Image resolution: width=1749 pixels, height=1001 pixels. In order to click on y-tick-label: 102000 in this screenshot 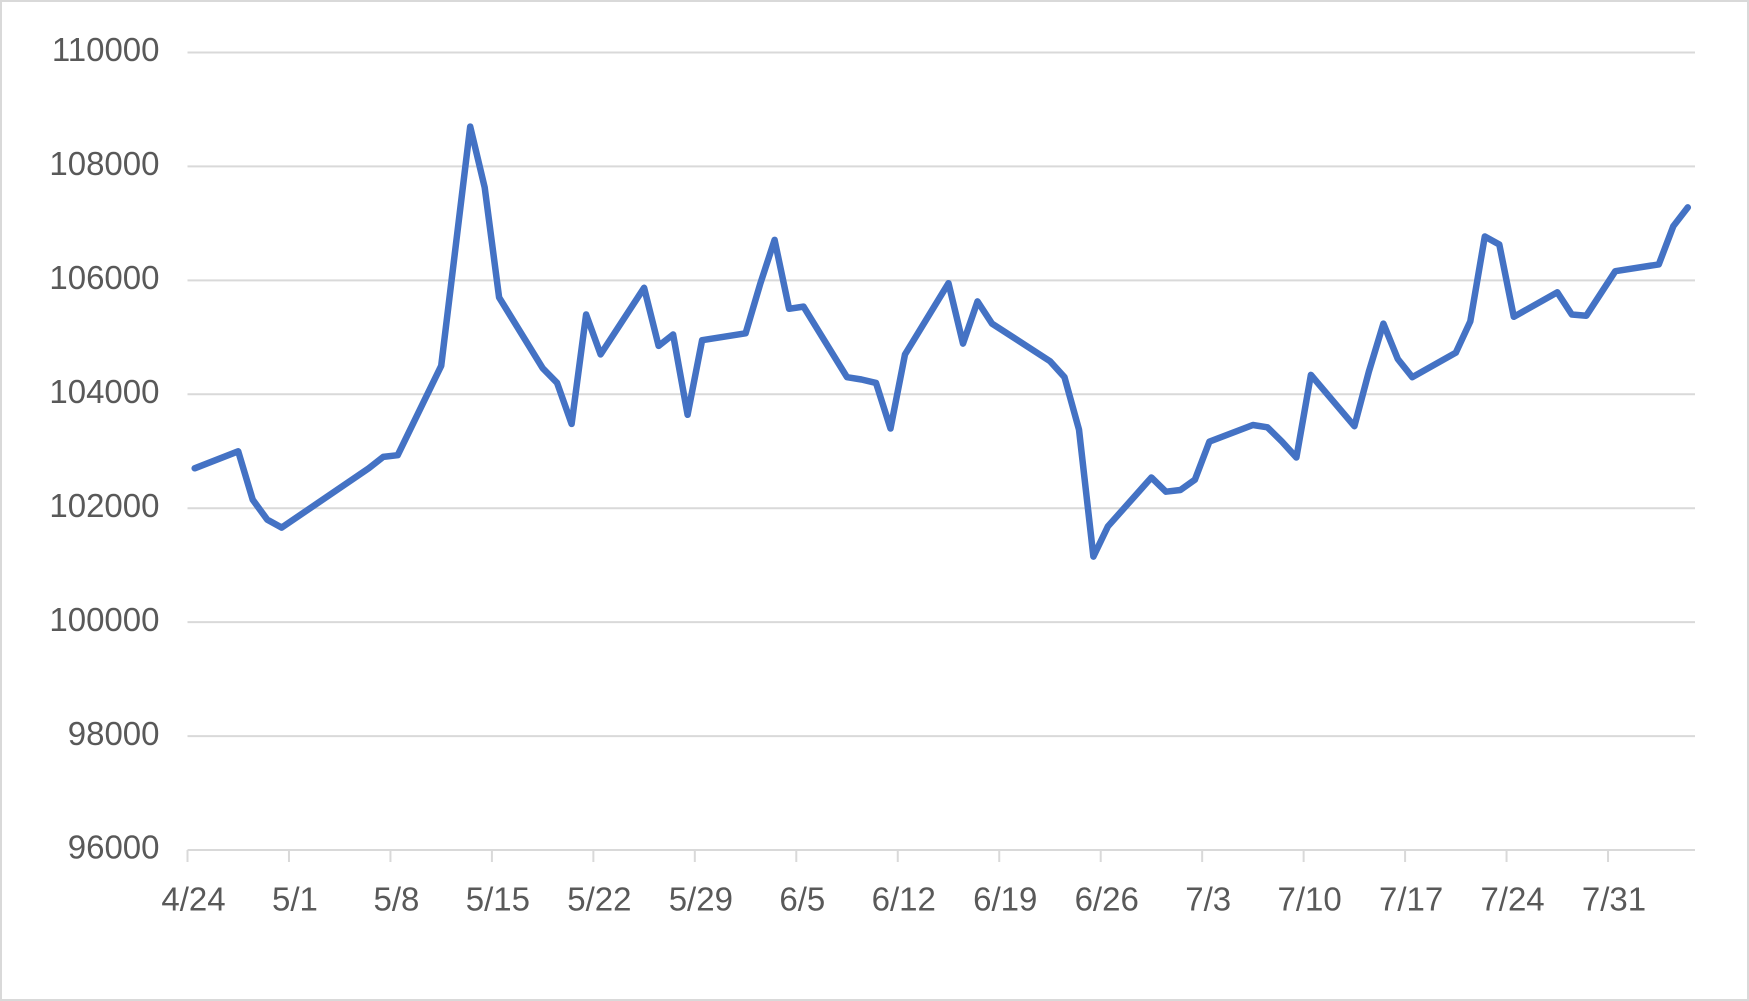, I will do `click(104, 505)`.